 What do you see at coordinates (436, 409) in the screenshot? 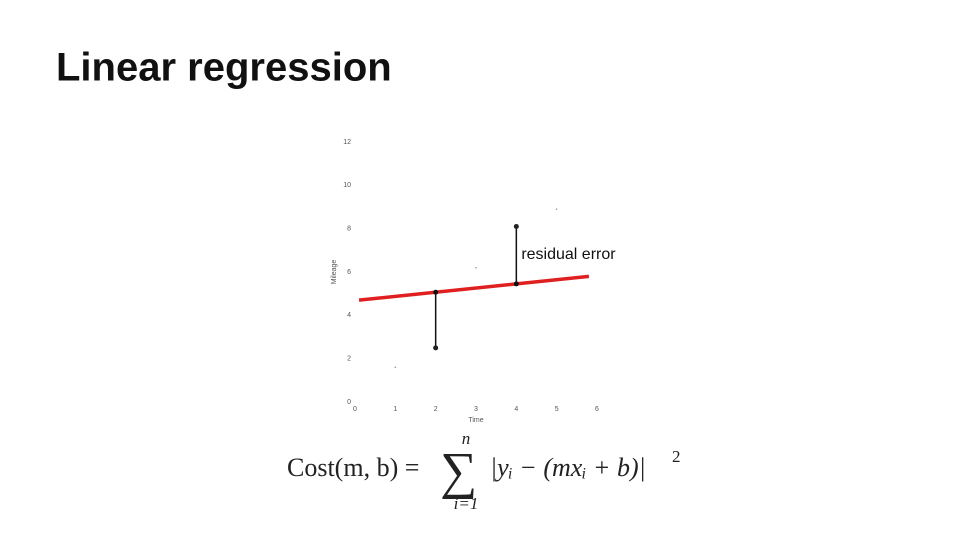
I see `x-tick-label: 2` at bounding box center [436, 409].